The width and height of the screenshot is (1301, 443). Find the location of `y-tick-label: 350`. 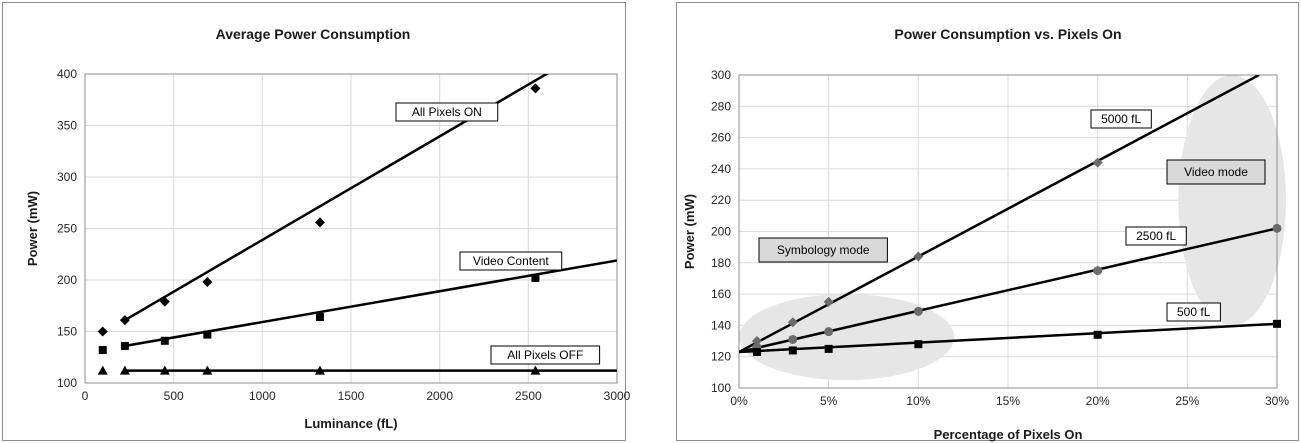

y-tick-label: 350 is located at coordinates (67, 126).